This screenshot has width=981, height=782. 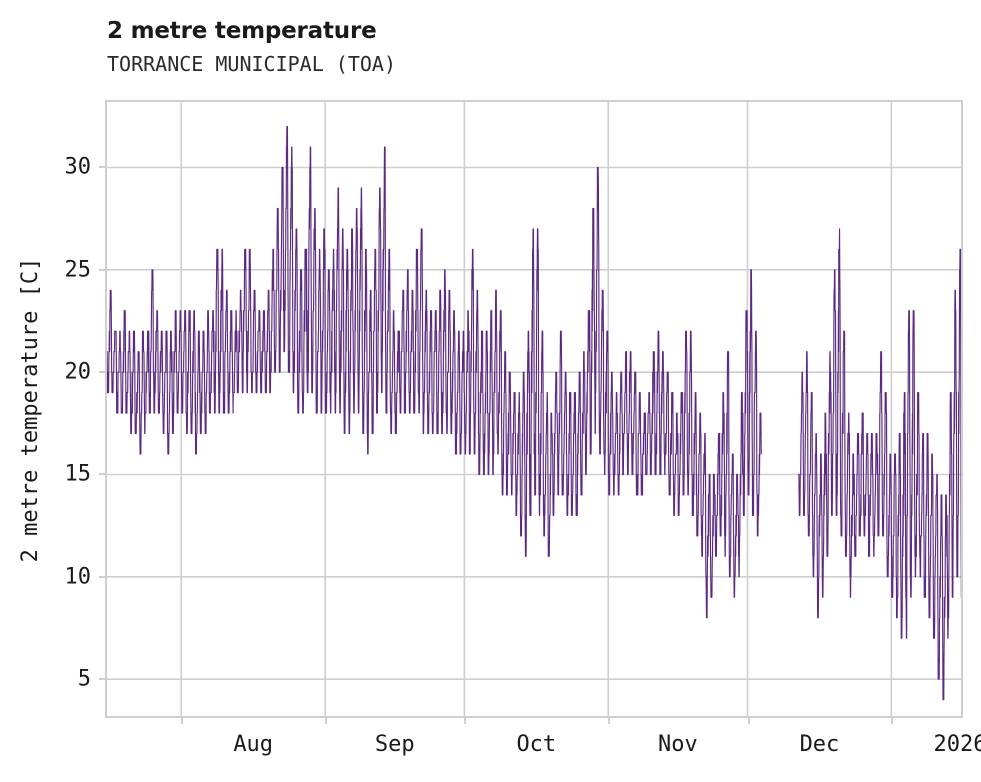 What do you see at coordinates (394, 744) in the screenshot?
I see `x-tick-label: Sep` at bounding box center [394, 744].